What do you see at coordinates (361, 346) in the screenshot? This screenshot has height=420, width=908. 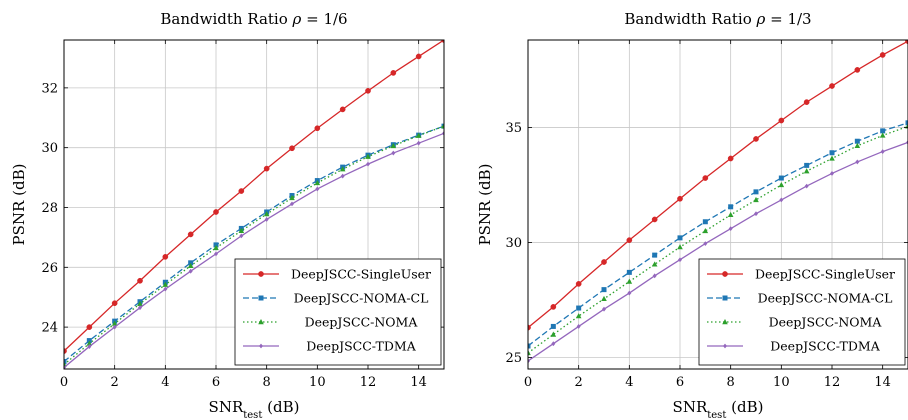 I see `legend-label: DeepJSCC-TDMA` at bounding box center [361, 346].